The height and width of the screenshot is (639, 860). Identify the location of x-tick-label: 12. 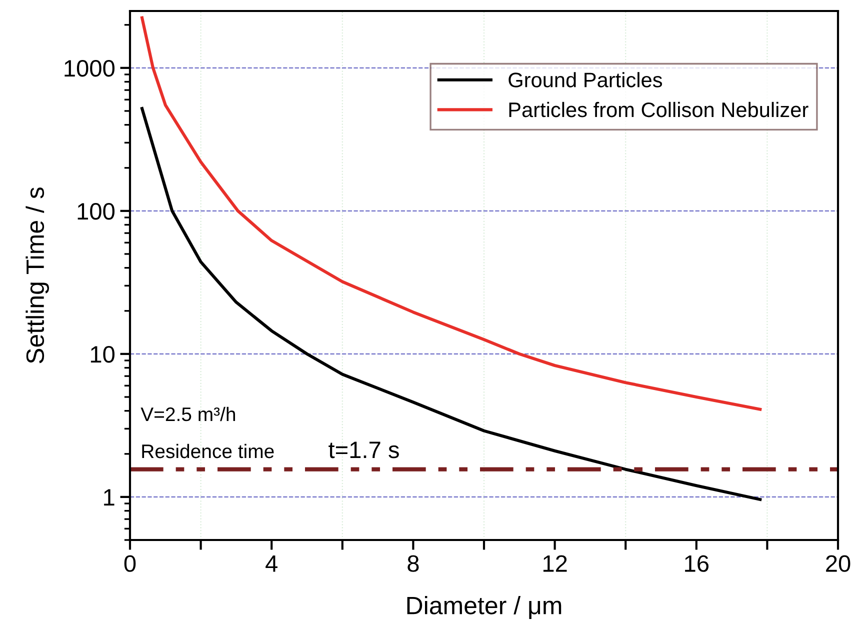
(555, 563).